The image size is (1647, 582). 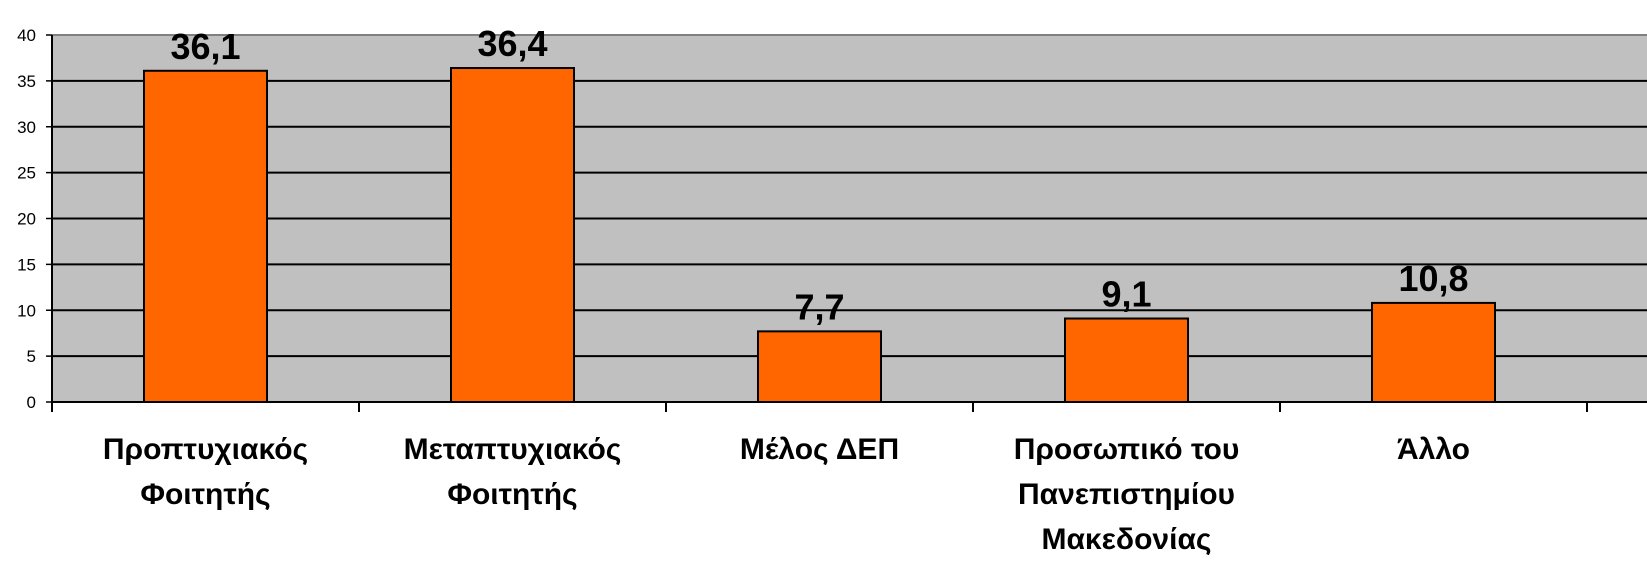 What do you see at coordinates (26, 264) in the screenshot?
I see `y-tick-label: 15` at bounding box center [26, 264].